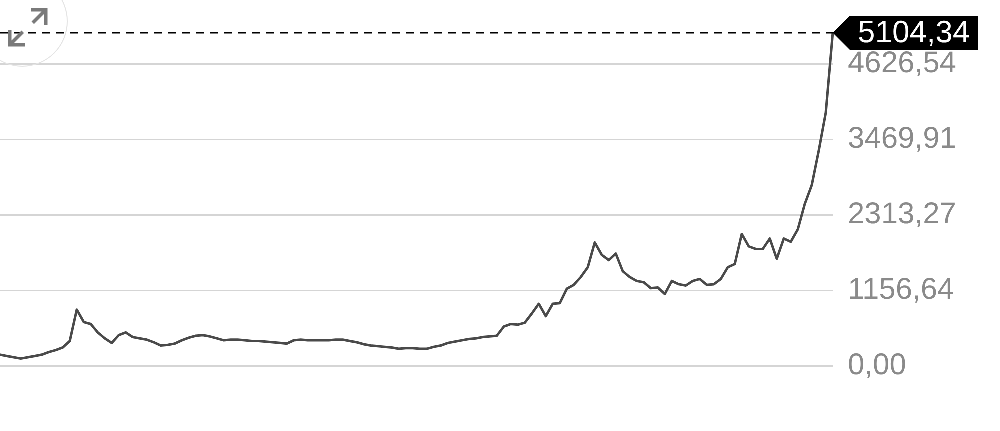 The image size is (1000, 431). What do you see at coordinates (902, 213) in the screenshot?
I see `y-tick-label: 2313,27` at bounding box center [902, 213].